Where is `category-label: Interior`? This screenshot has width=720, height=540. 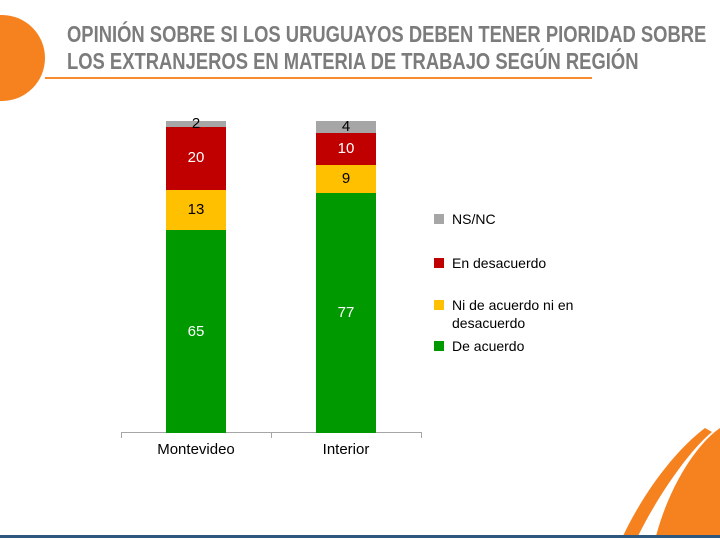
category-label: Interior is located at coordinates (346, 449).